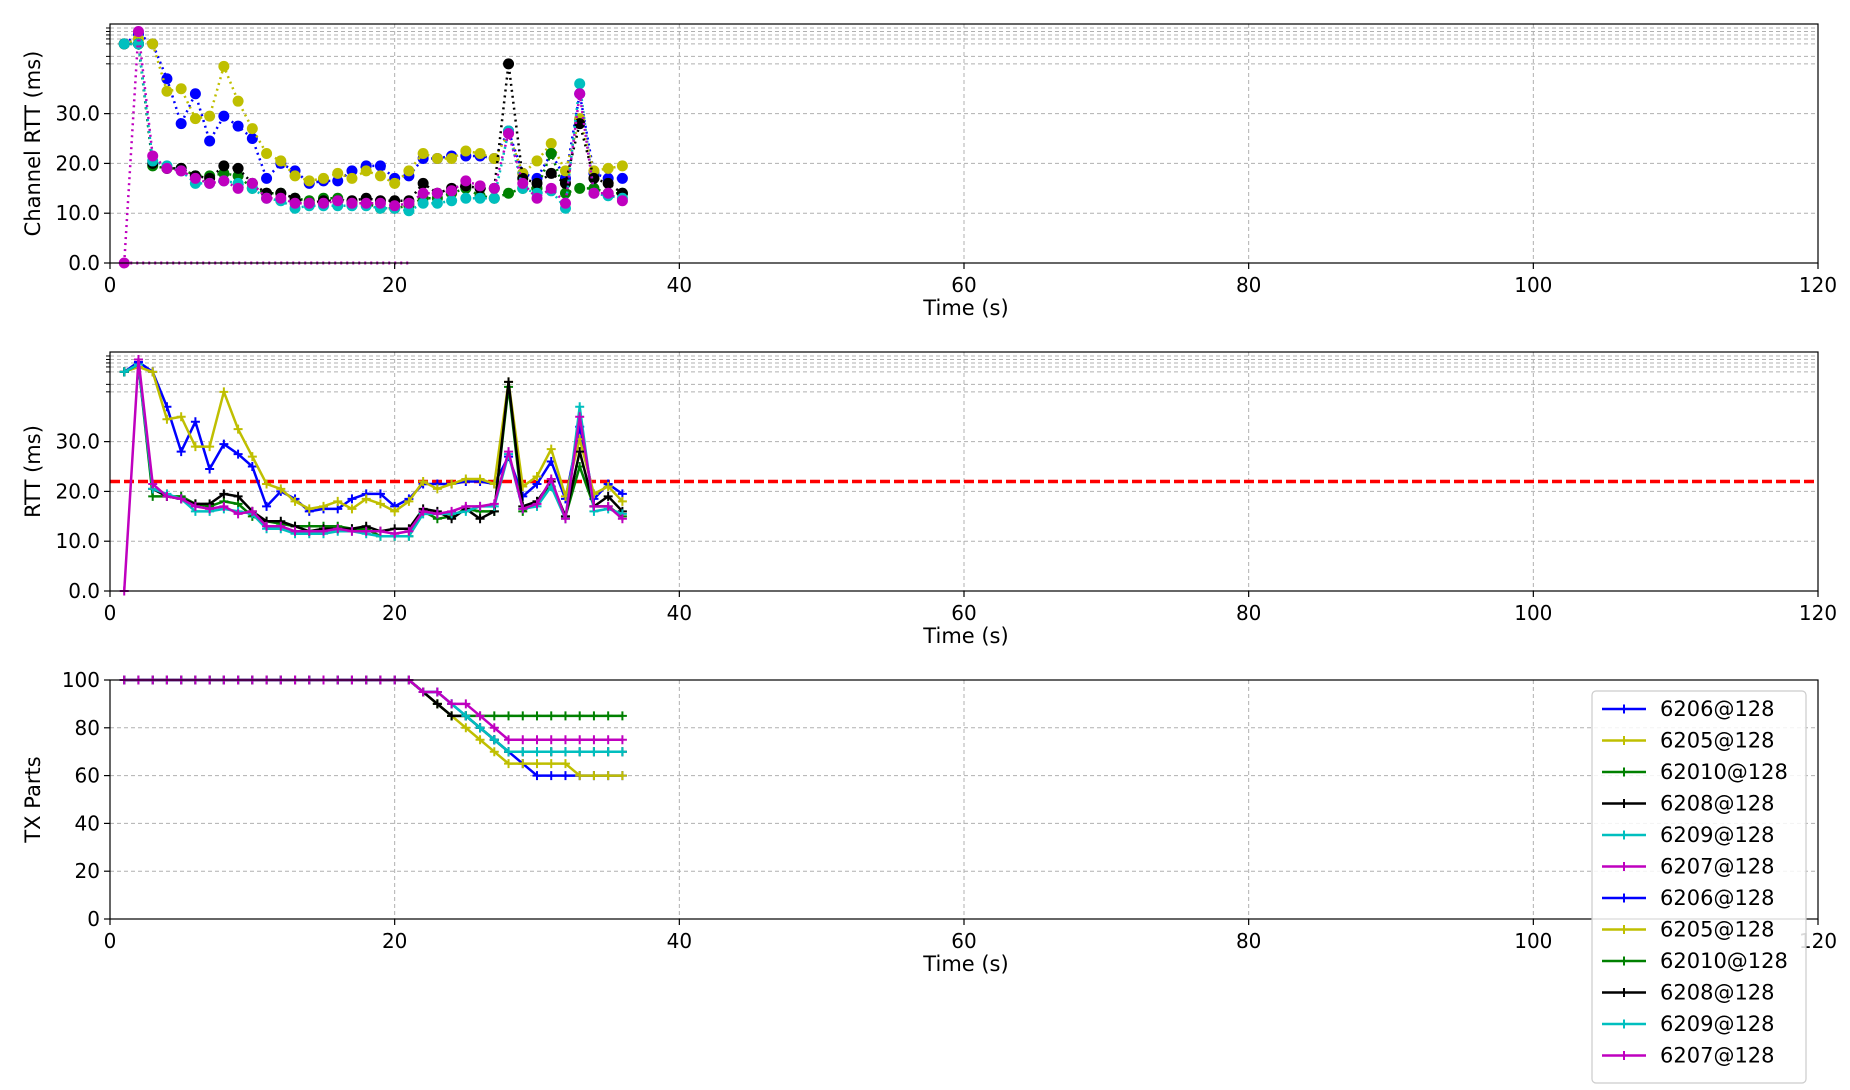 This screenshot has width=1850, height=1090. Describe the element at coordinates (1717, 867) in the screenshot. I see `legend-label: 6207@128` at that location.